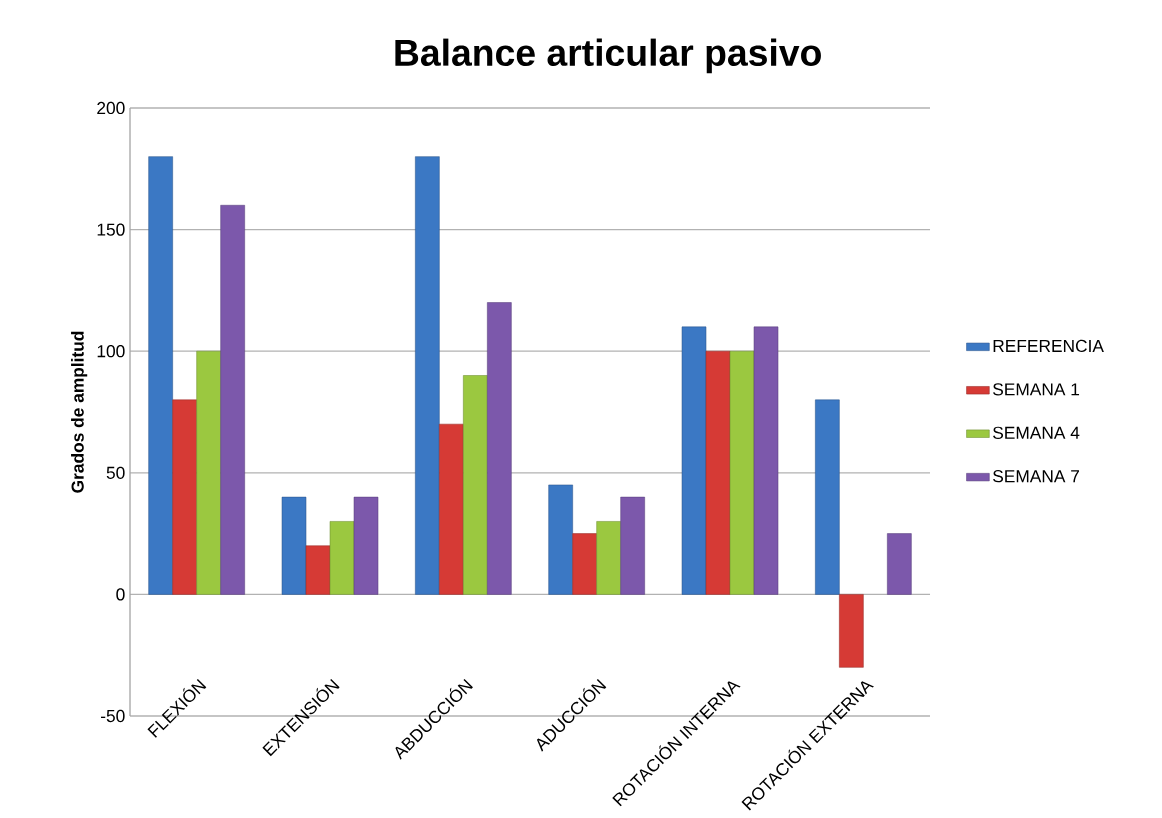 Image resolution: width=1162 pixels, height=818 pixels. What do you see at coordinates (111, 351) in the screenshot?
I see `y-tick-label: 100` at bounding box center [111, 351].